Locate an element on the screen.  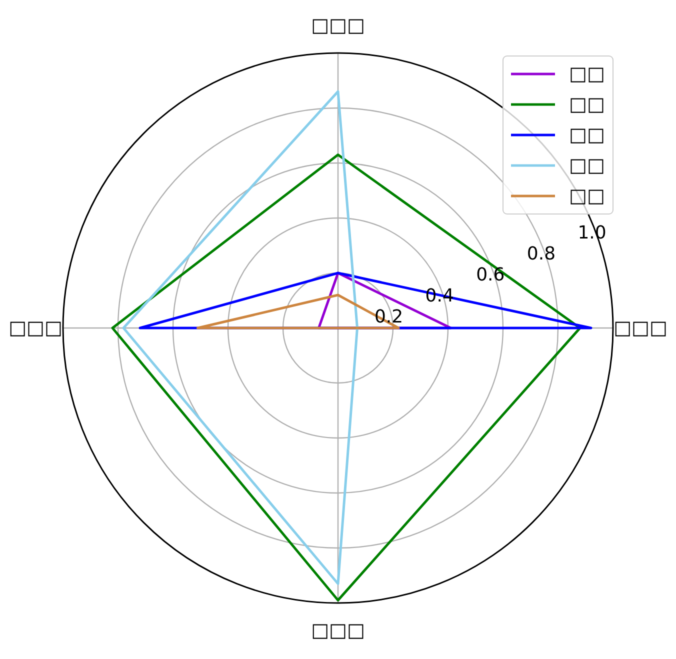
y-tick-label: 0.8 is located at coordinates (541, 253).